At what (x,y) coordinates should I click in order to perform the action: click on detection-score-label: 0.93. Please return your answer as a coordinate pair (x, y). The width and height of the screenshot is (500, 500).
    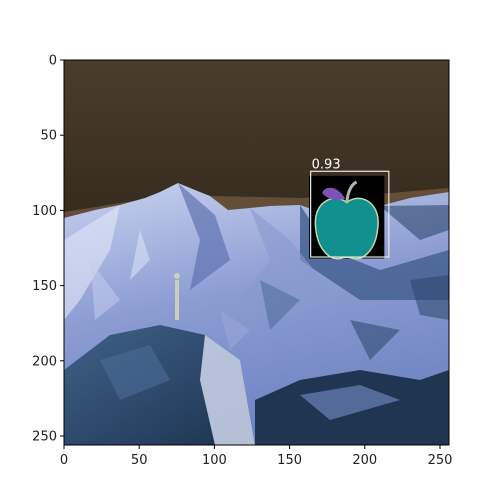
    Looking at the image, I should click on (326, 164).